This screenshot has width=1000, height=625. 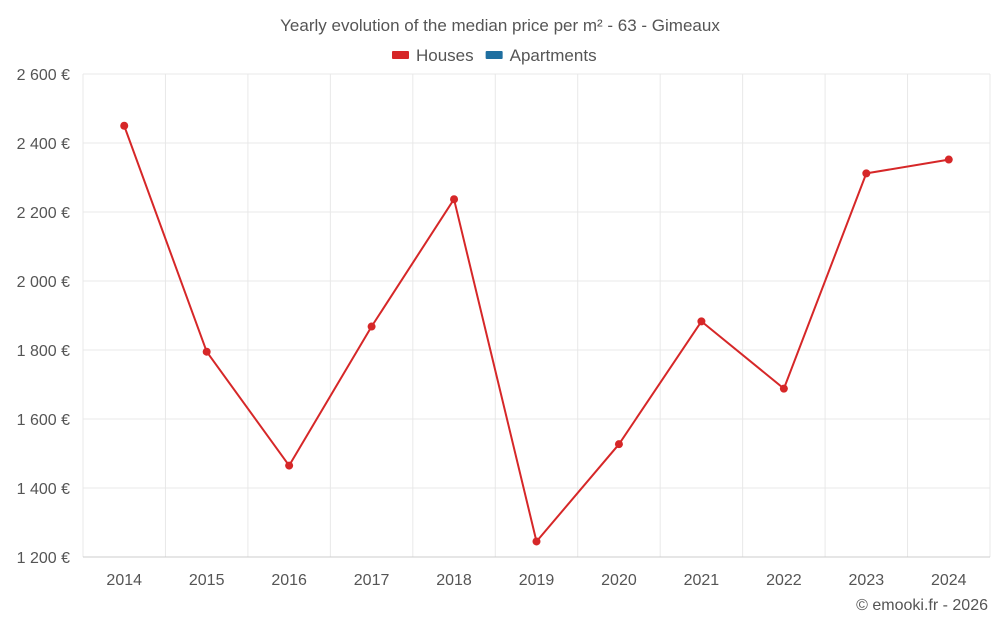 What do you see at coordinates (948, 159) in the screenshot?
I see `data-point-houses-2024` at bounding box center [948, 159].